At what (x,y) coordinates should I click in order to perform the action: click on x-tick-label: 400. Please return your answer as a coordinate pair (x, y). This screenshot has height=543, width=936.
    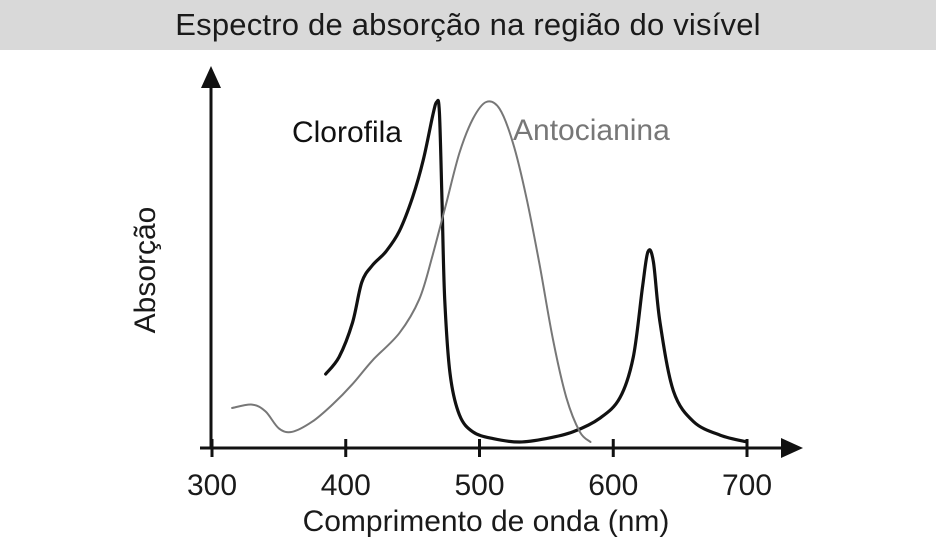
    Looking at the image, I should click on (346, 485).